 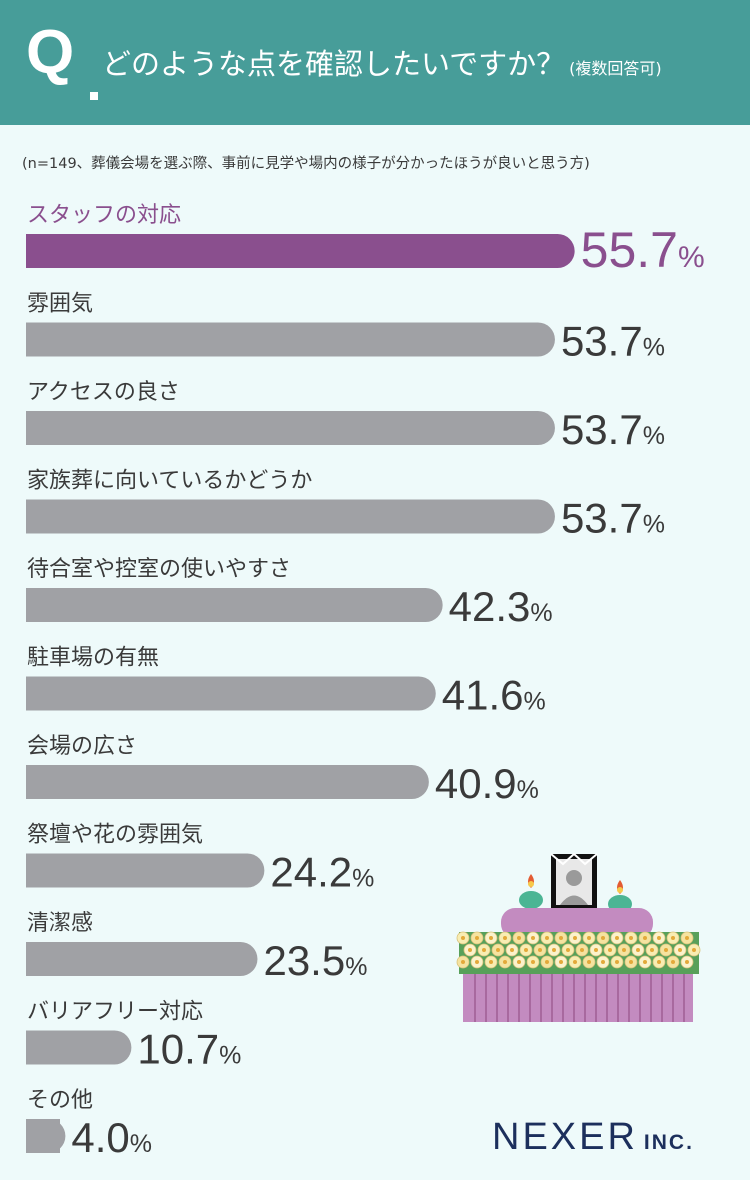 What do you see at coordinates (643, 250) in the screenshot?
I see `value-label: 55.7%` at bounding box center [643, 250].